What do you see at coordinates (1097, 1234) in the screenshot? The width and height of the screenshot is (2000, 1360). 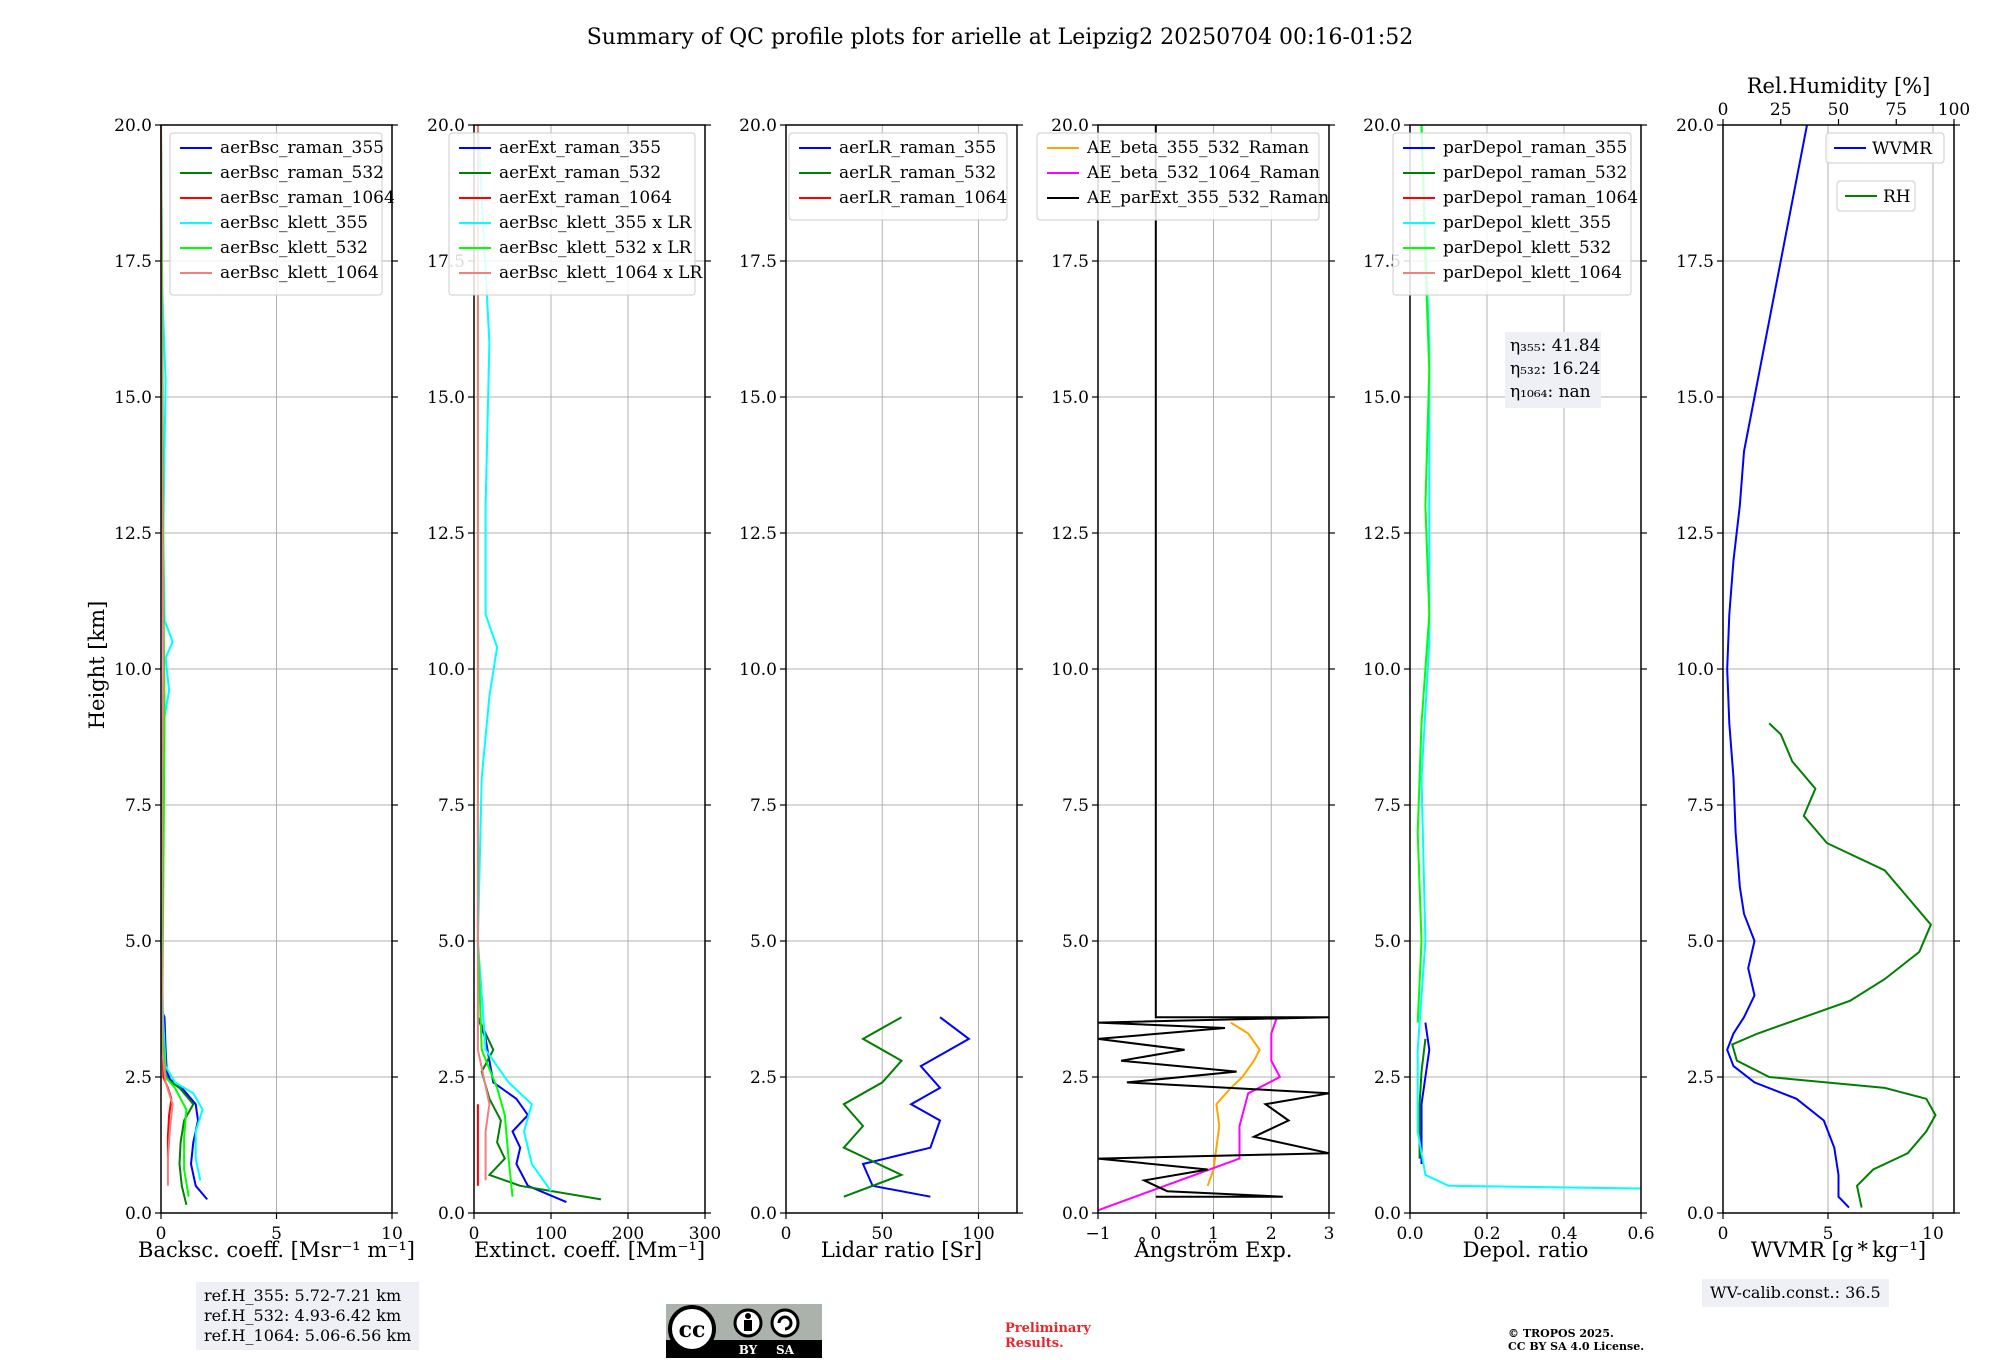 I see `x-tick-label: −1` at bounding box center [1097, 1234].